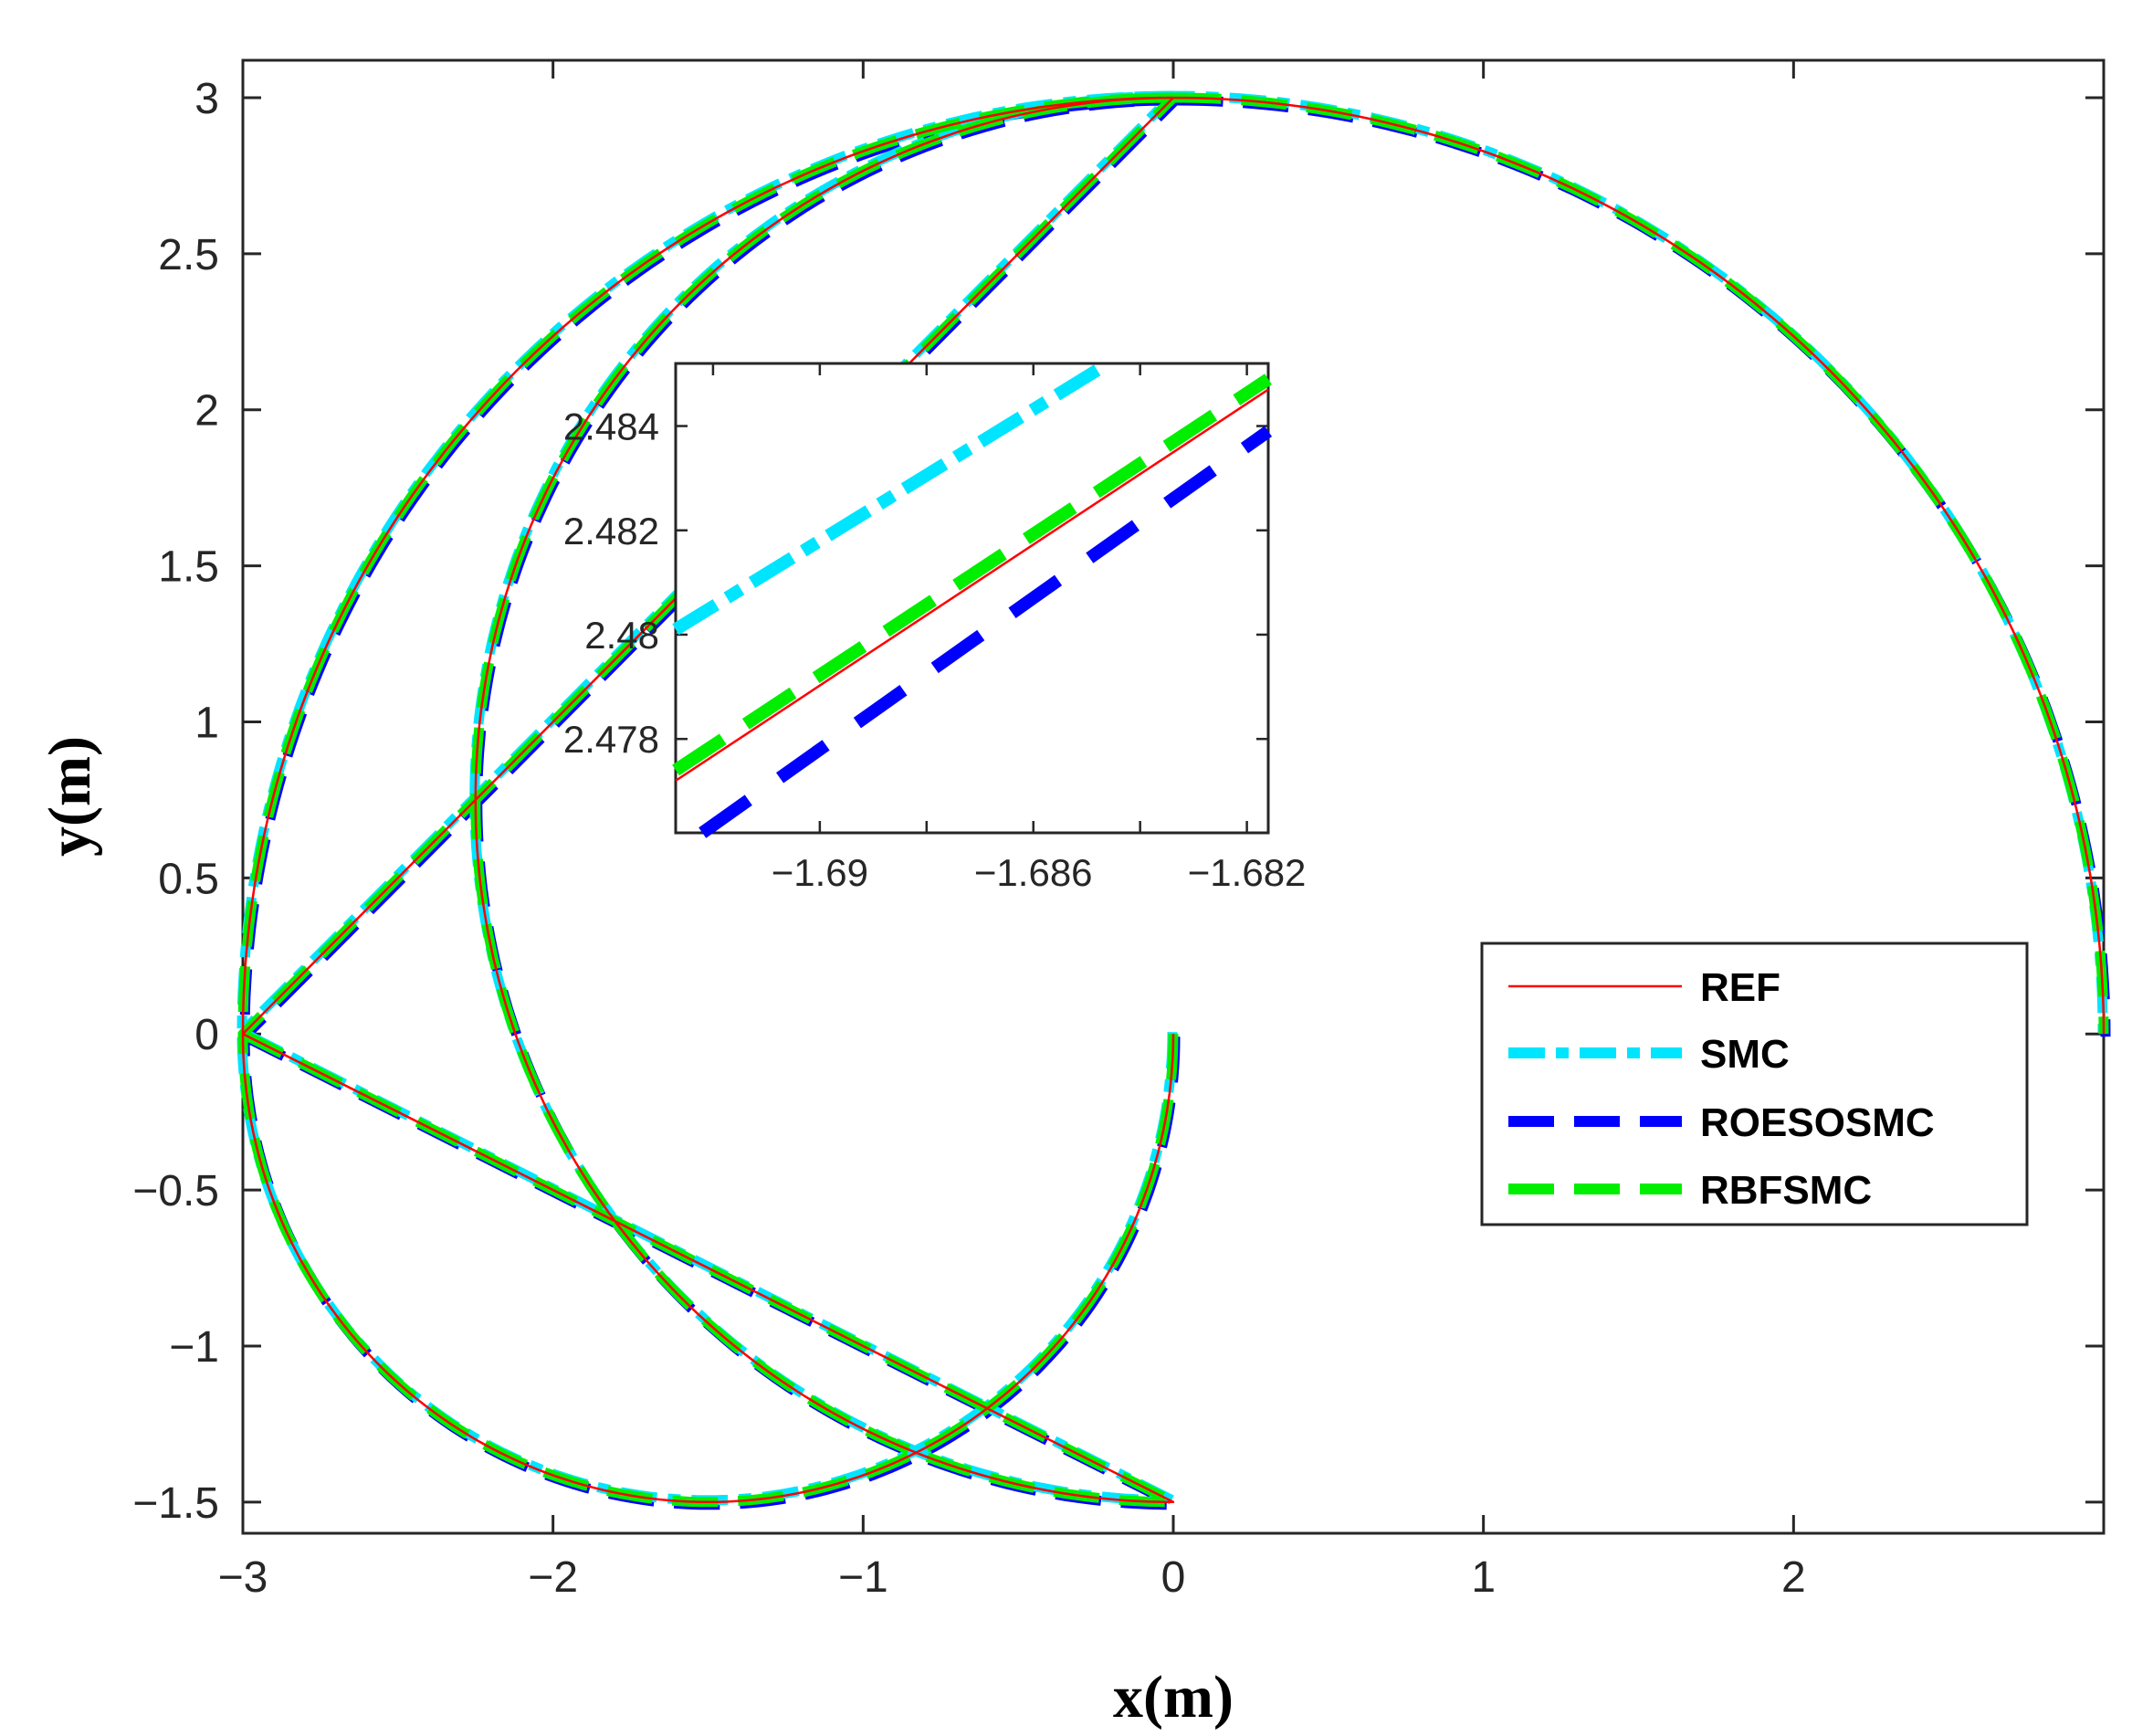 This screenshot has width=2132, height=1736. I want to click on inset-series-line-smc, so click(892, 497).